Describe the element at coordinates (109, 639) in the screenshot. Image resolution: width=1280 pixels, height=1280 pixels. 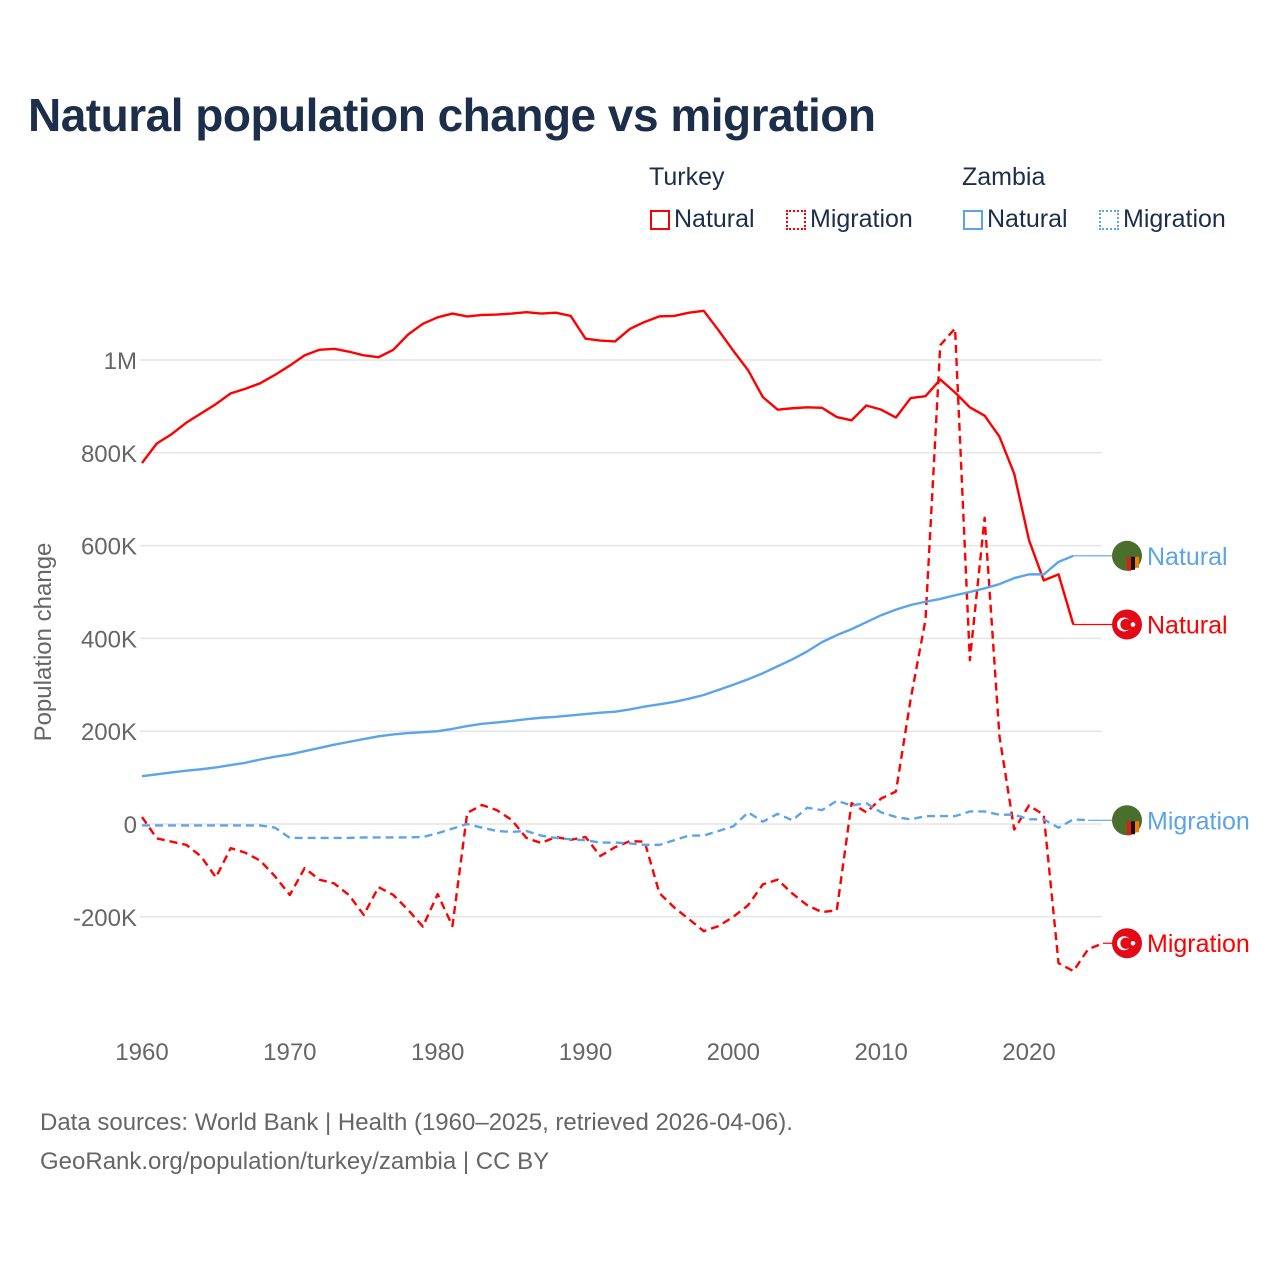
I see `y-tick-label: 400K` at that location.